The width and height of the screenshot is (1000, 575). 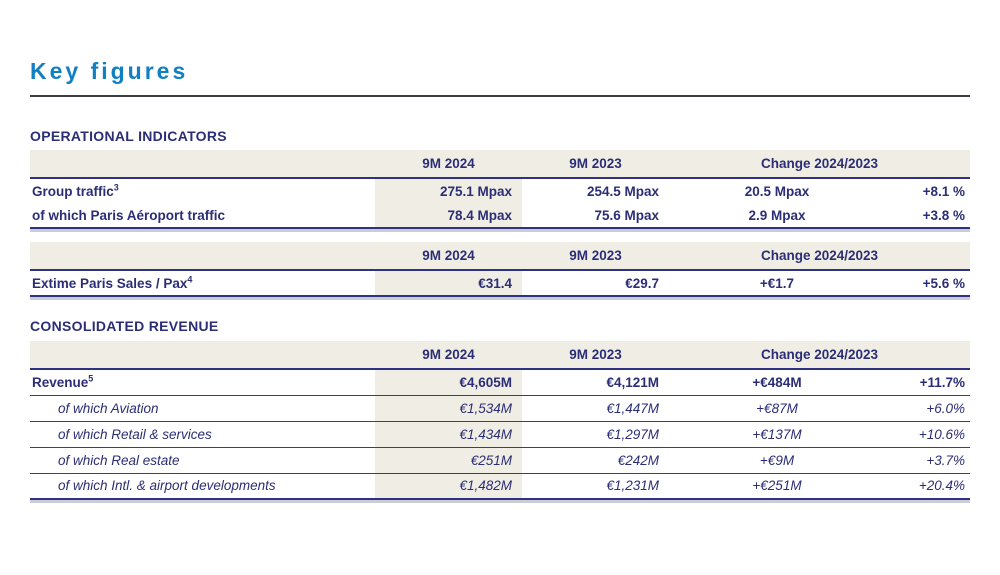 What do you see at coordinates (777, 283) in the screenshot?
I see `value-change-abs: +€1.7` at bounding box center [777, 283].